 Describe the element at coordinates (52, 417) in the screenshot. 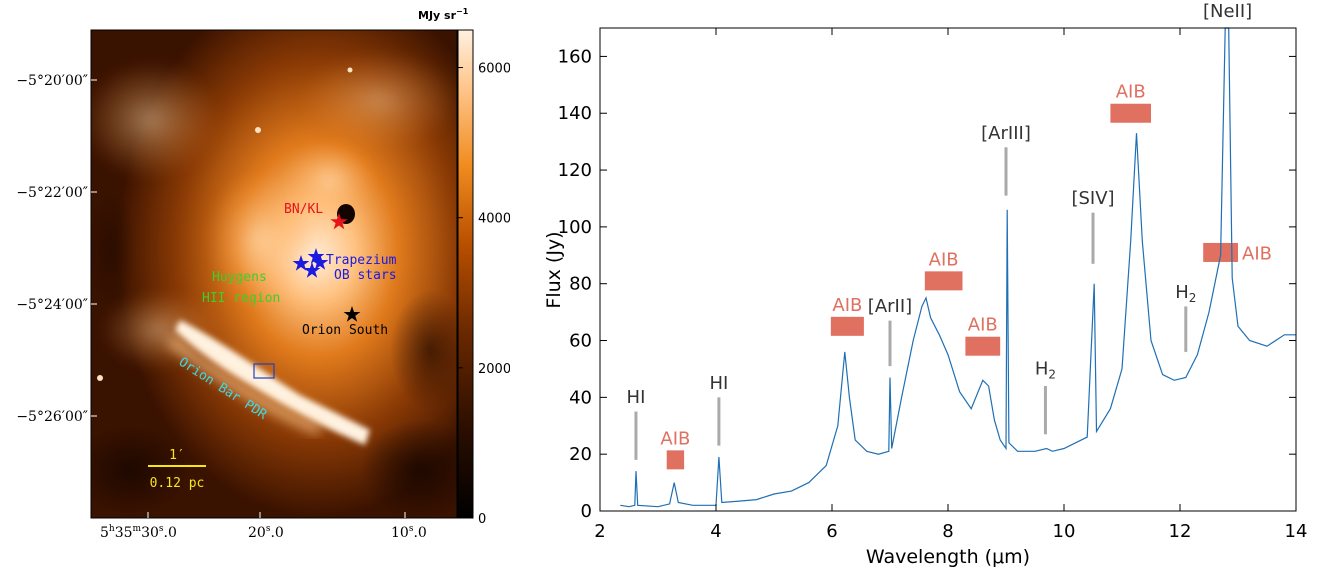

I see `dec-tick-4: −5°26′00″` at that location.